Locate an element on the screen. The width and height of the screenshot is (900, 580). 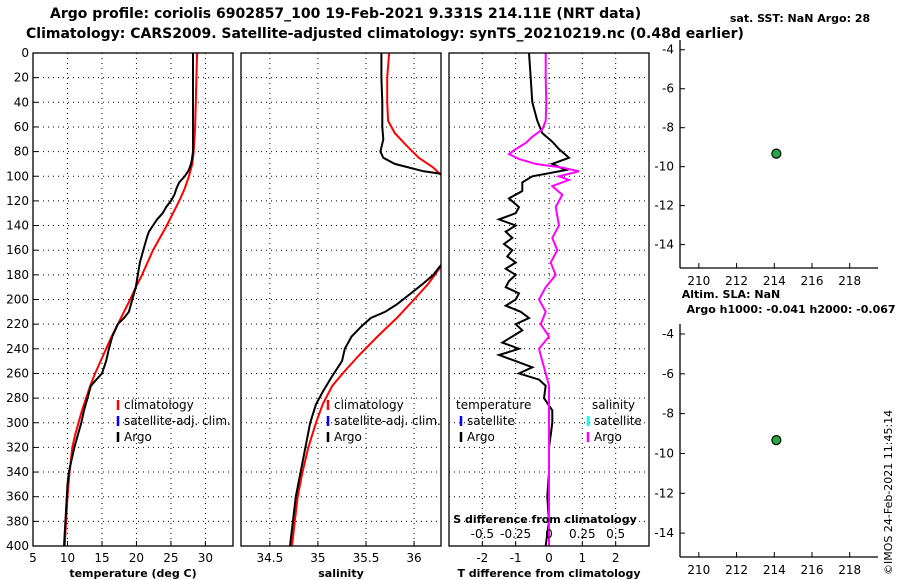
legend-diff-t-argo-label: Argo is located at coordinates (481, 437).